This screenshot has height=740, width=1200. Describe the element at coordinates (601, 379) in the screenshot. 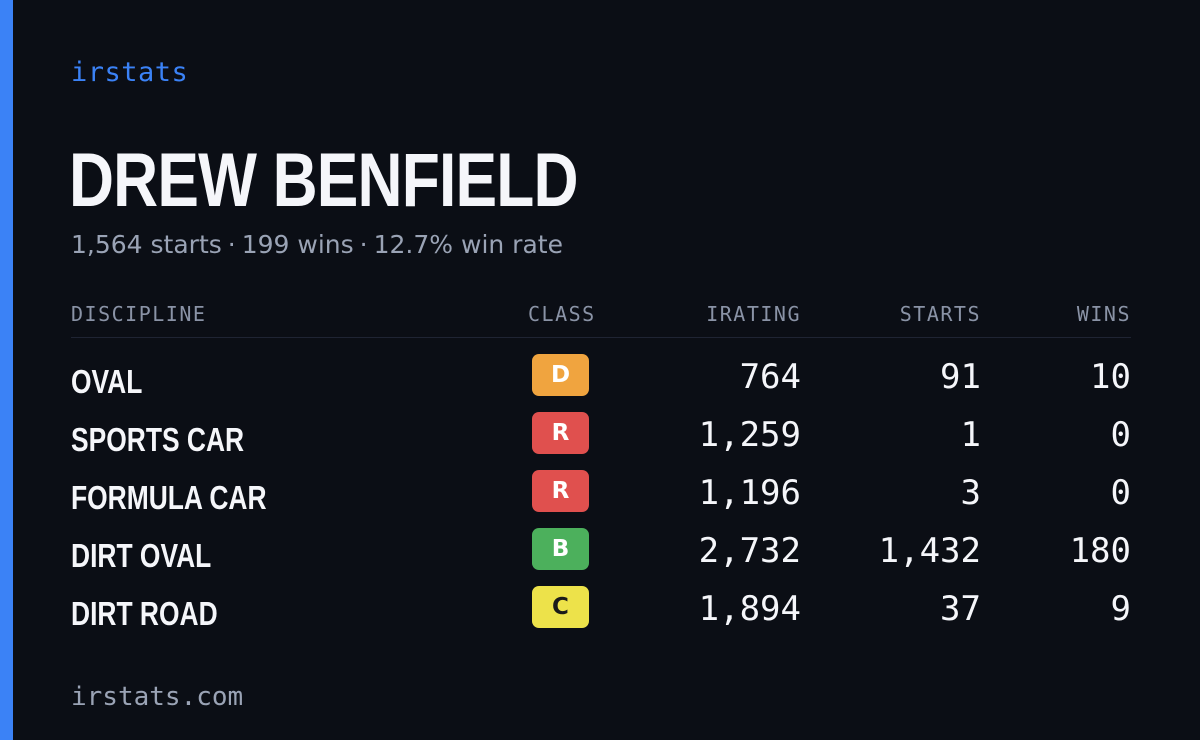

I see `table-row: OVAL D 764 91 10` at that location.